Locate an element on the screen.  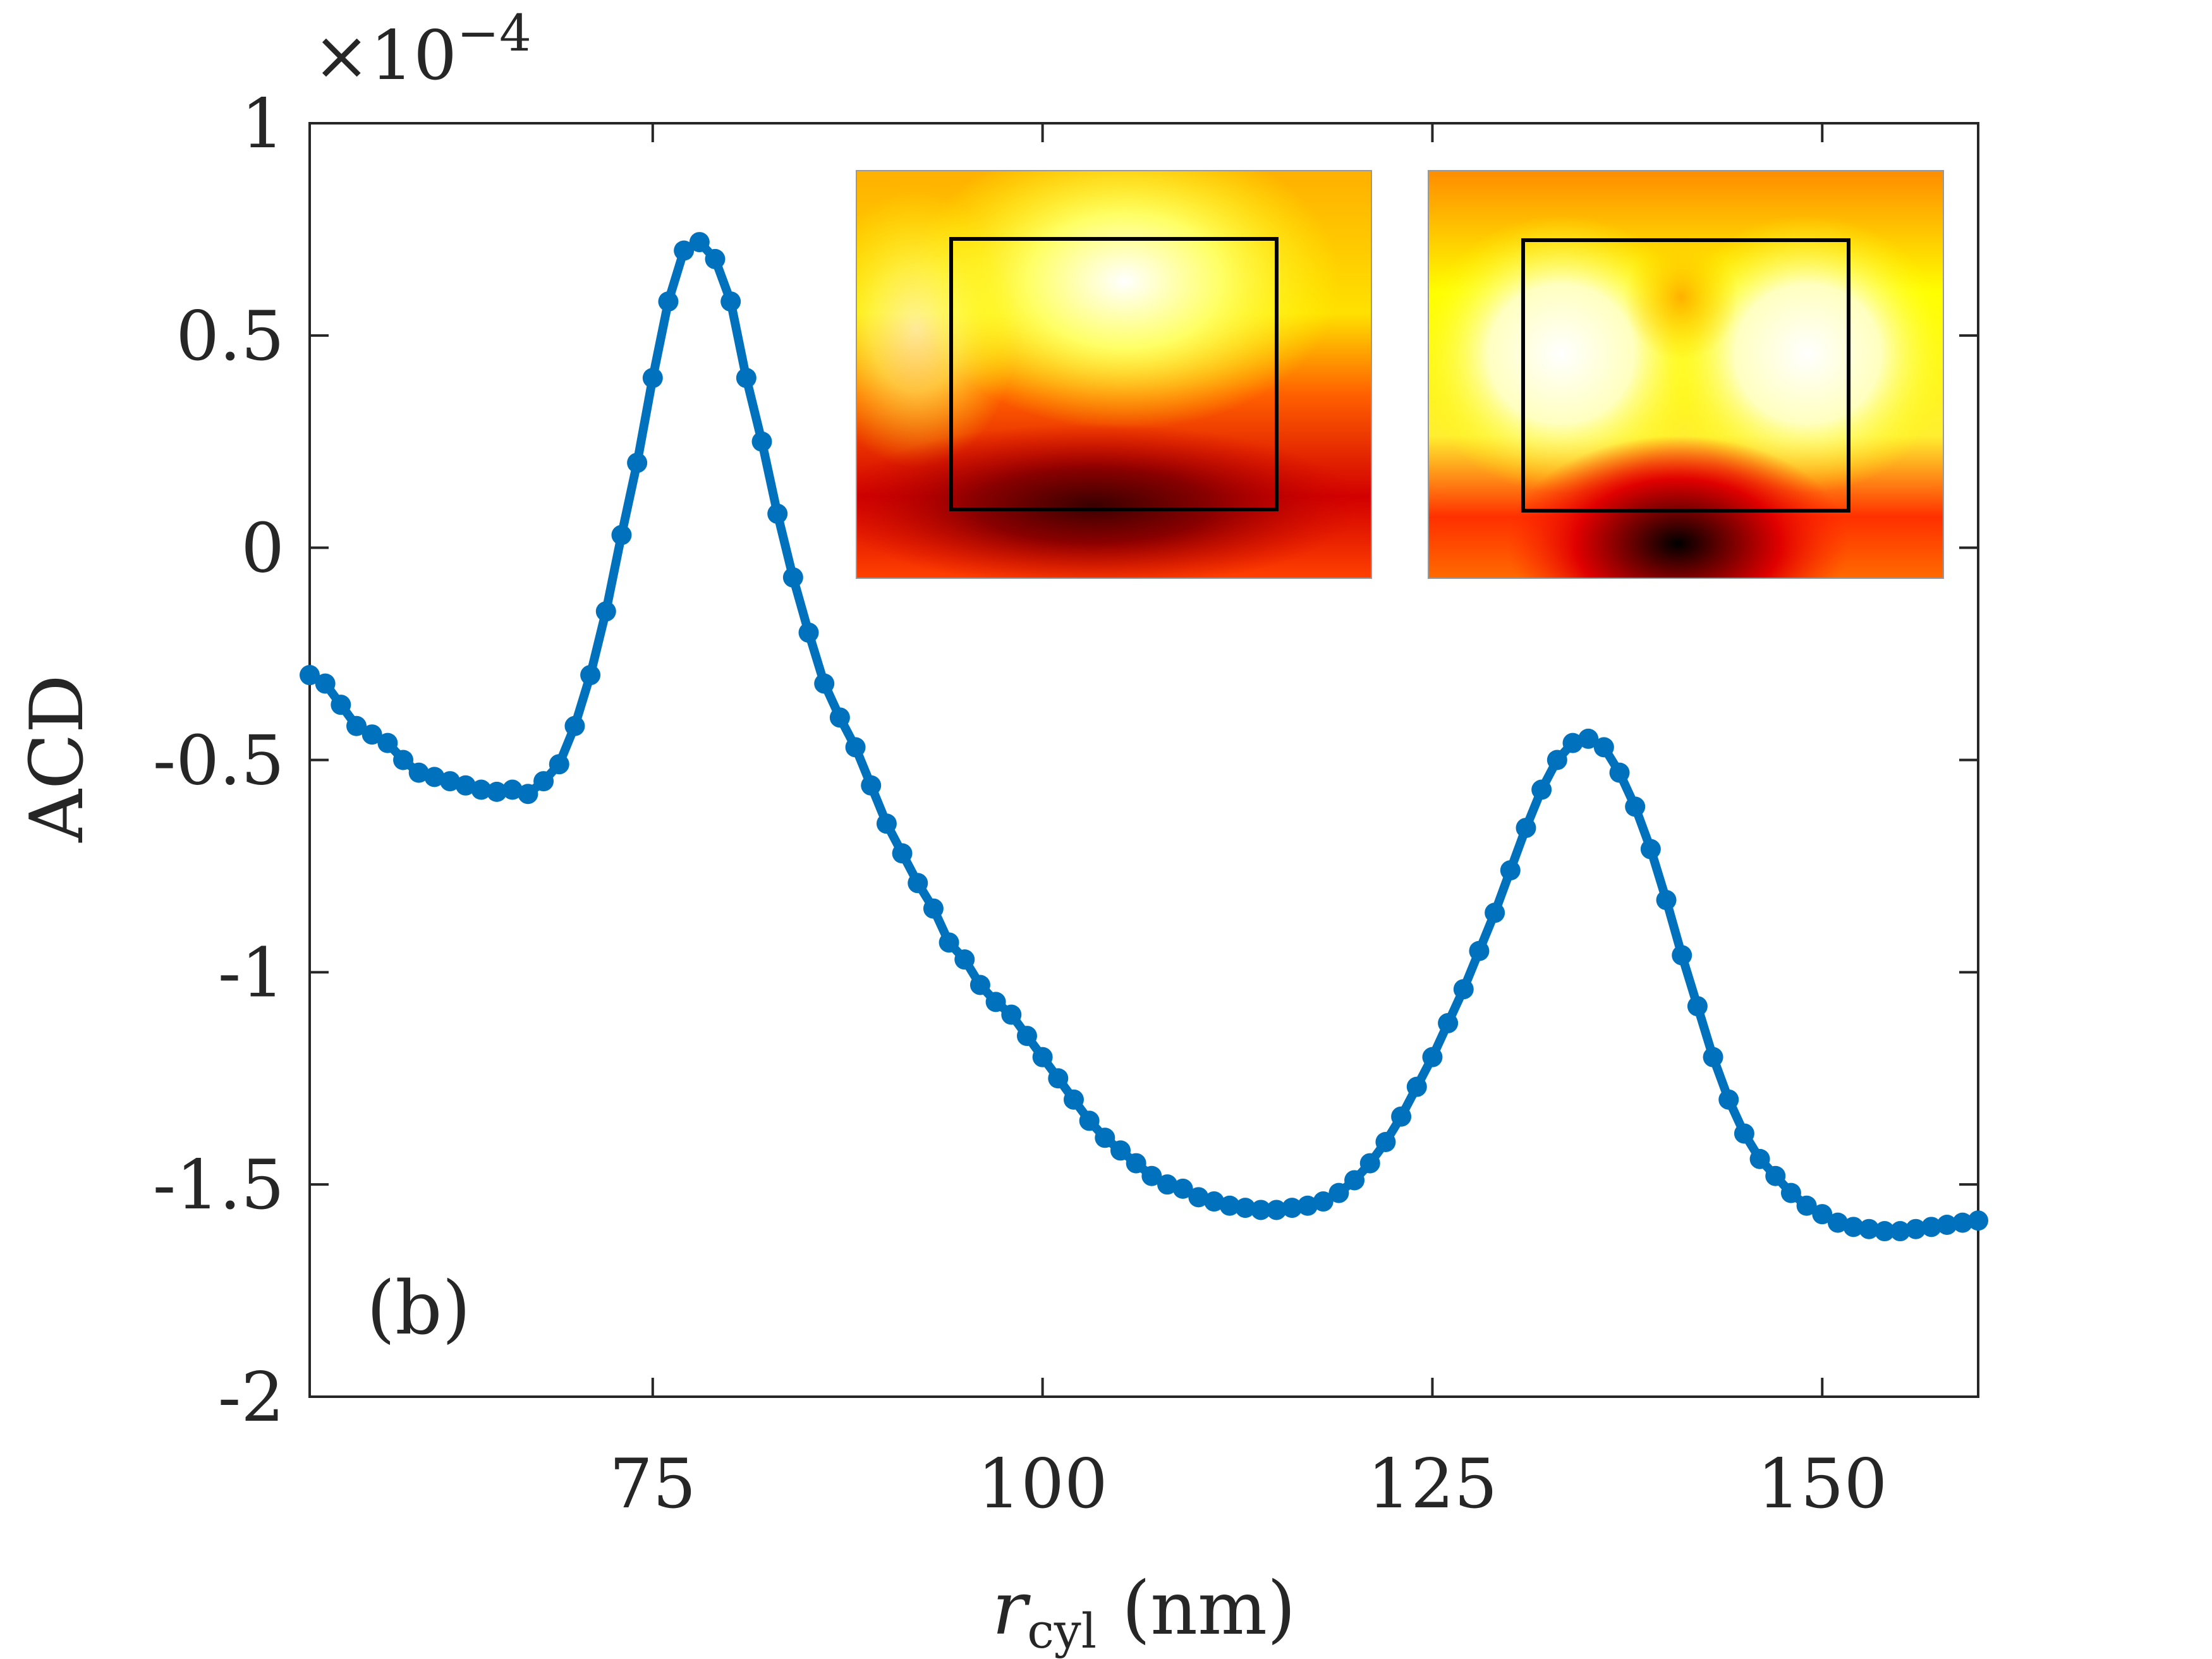
y-tick-label--1: -1 is located at coordinates (251, 972).